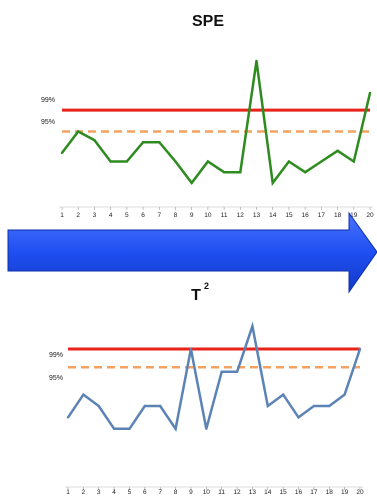 This screenshot has width=377, height=500. What do you see at coordinates (207, 492) in the screenshot?
I see `t2-x-tick-label: 10` at bounding box center [207, 492].